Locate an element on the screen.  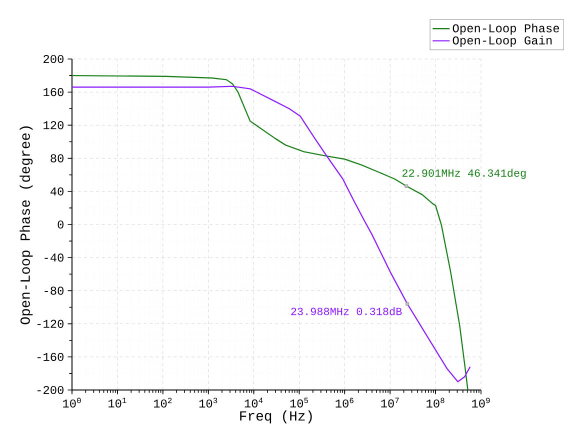
x-tick-label: 10$^{3}$ is located at coordinates (208, 403).